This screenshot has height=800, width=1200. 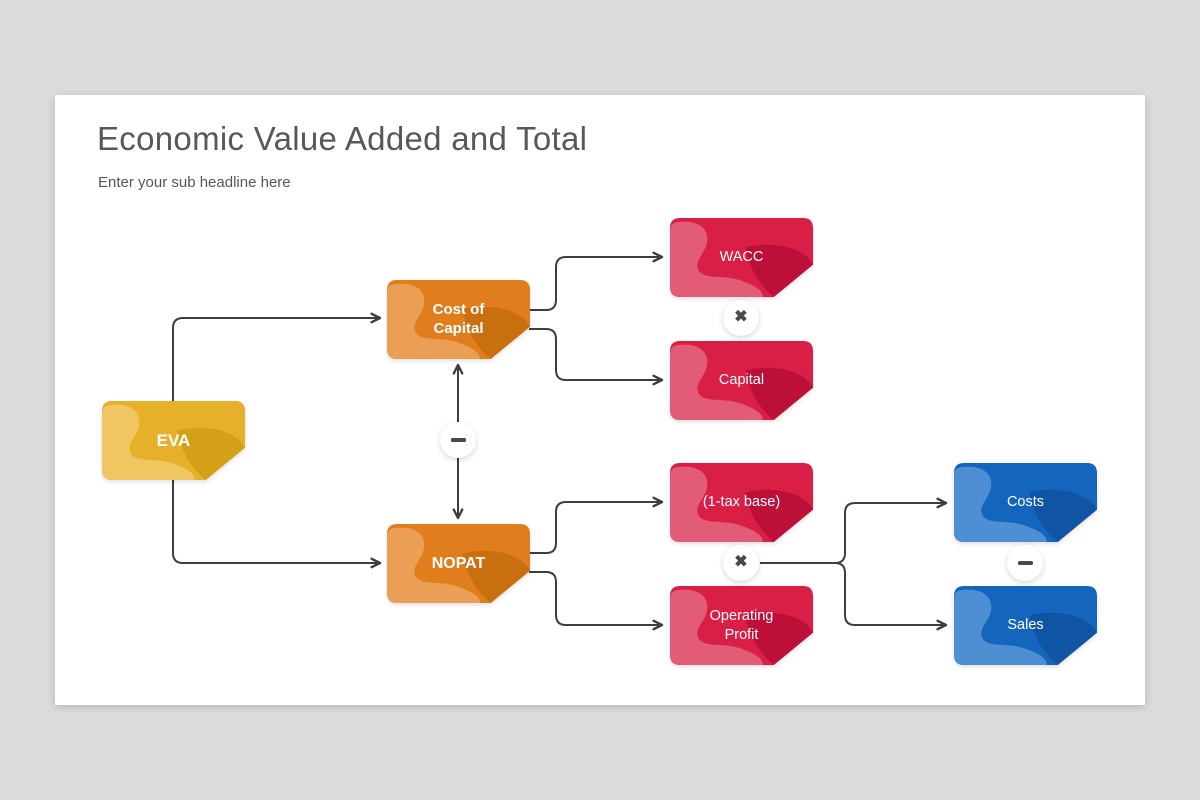 I want to click on node-costs: Costs, so click(x=1025, y=502).